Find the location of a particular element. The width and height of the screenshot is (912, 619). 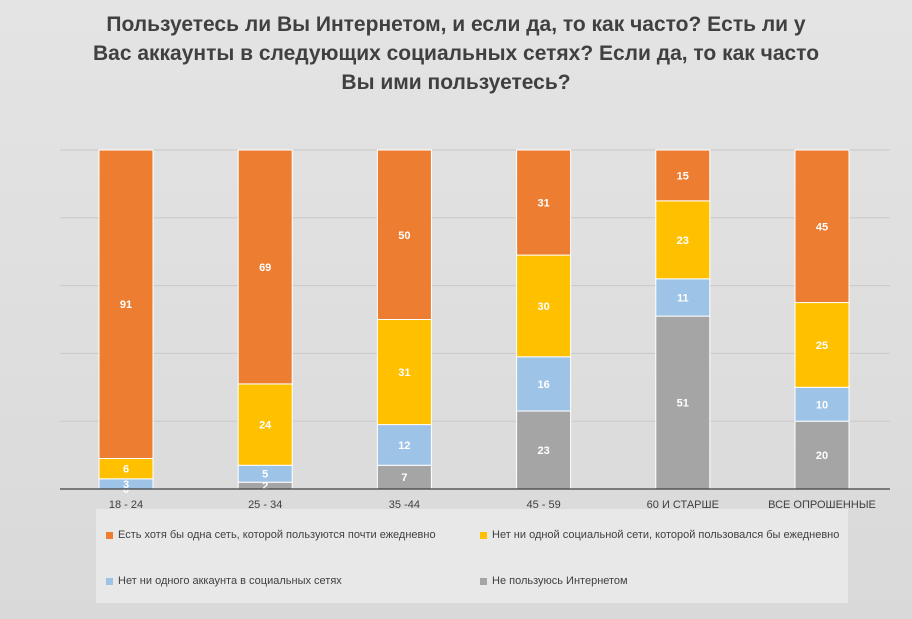

data-label: 2 is located at coordinates (265, 487).